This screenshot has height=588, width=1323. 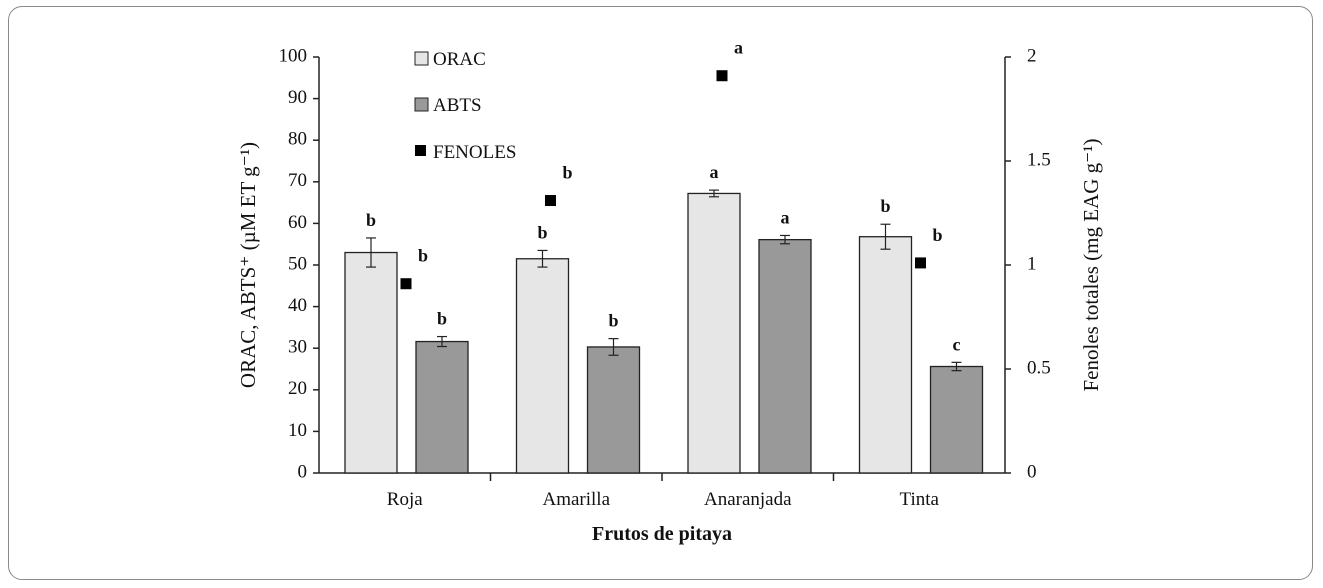 What do you see at coordinates (297, 305) in the screenshot?
I see `left-tick-label: 40` at bounding box center [297, 305].